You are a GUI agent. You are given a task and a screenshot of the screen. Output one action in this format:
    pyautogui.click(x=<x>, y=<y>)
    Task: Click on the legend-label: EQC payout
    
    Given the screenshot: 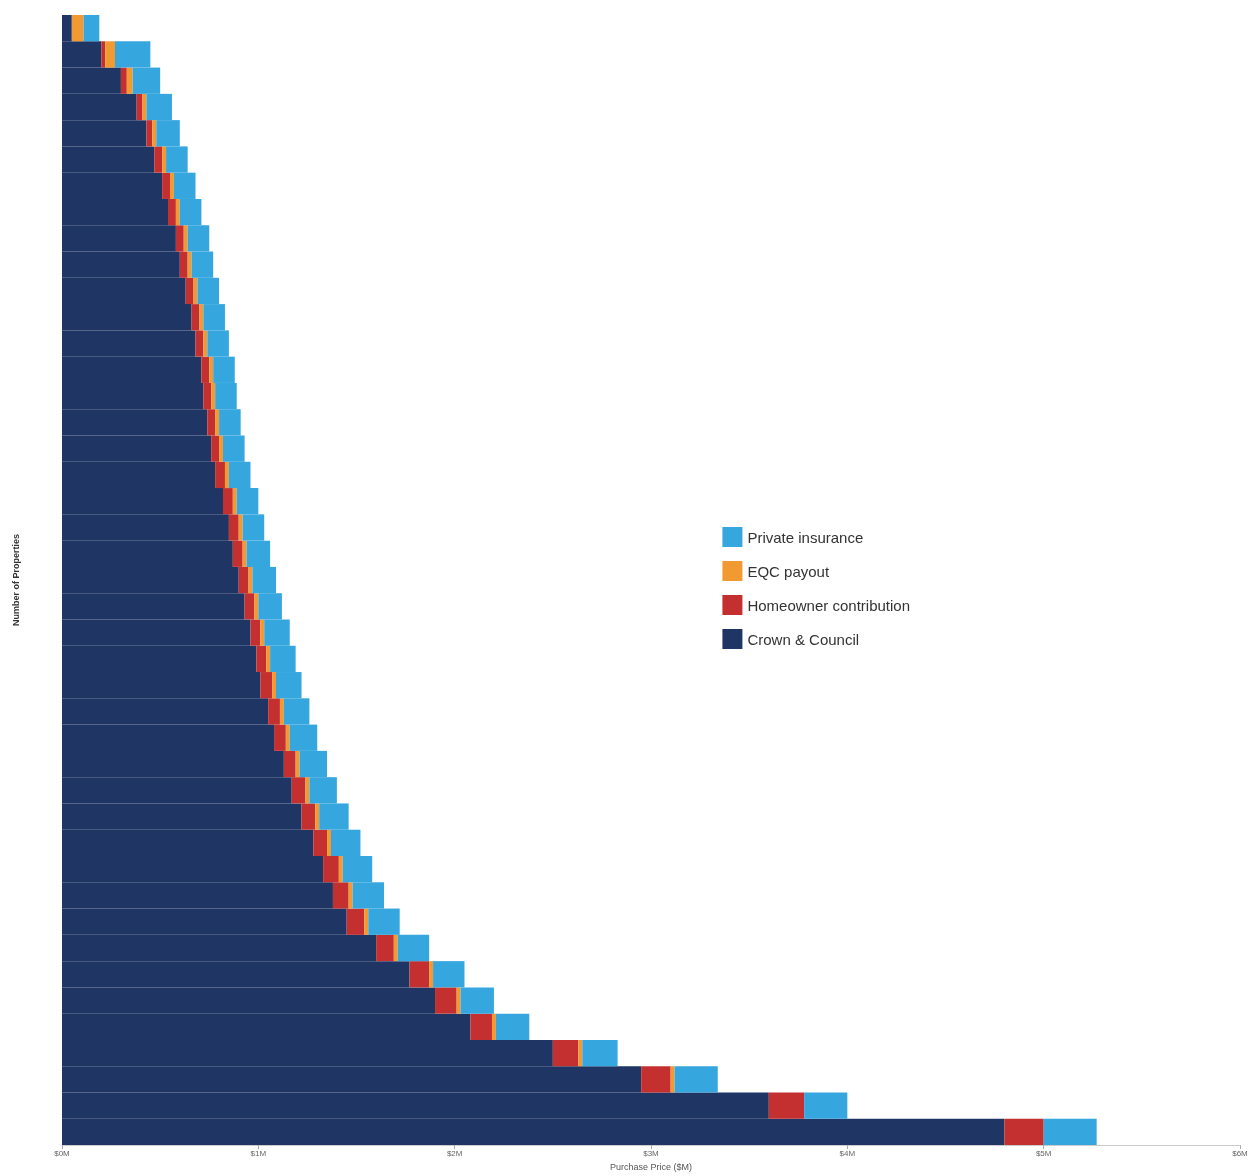 What is the action you would take?
    pyautogui.click(x=788, y=571)
    